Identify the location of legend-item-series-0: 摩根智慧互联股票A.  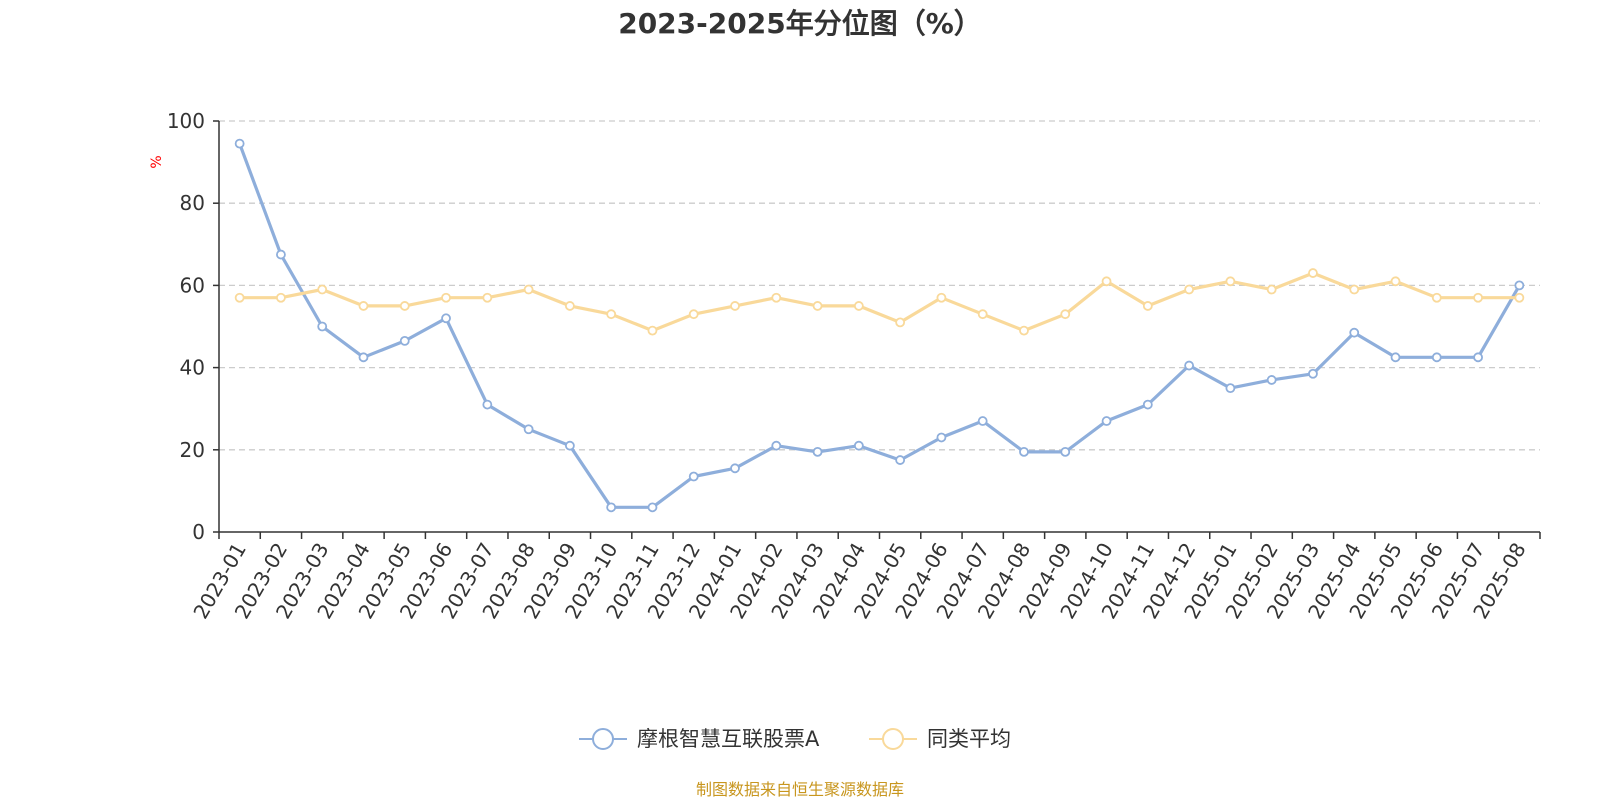
(699, 739).